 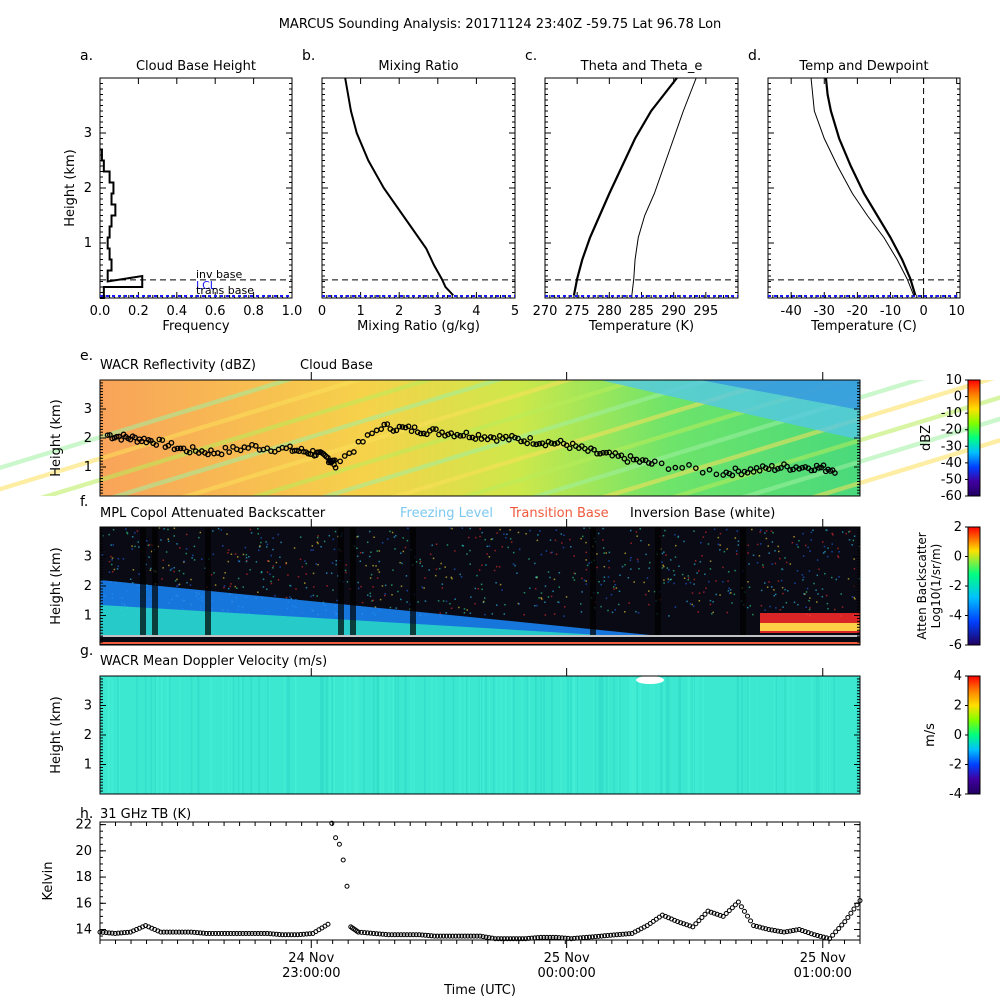 I want to click on panel-b-title: Mixing Ratio, so click(x=418, y=66).